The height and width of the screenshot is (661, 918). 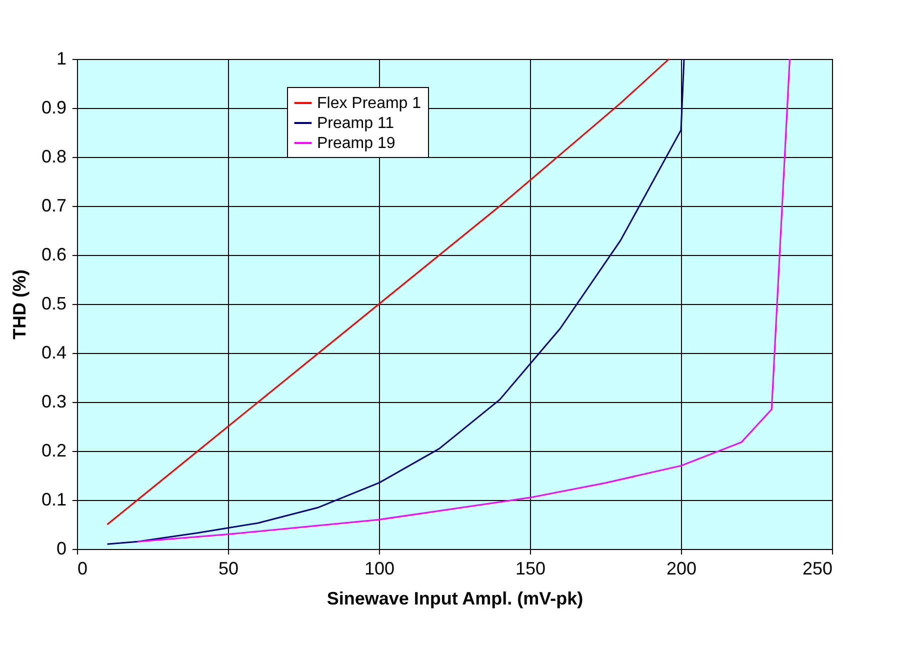 What do you see at coordinates (53, 402) in the screenshot?
I see `y-tick-label: 0.3` at bounding box center [53, 402].